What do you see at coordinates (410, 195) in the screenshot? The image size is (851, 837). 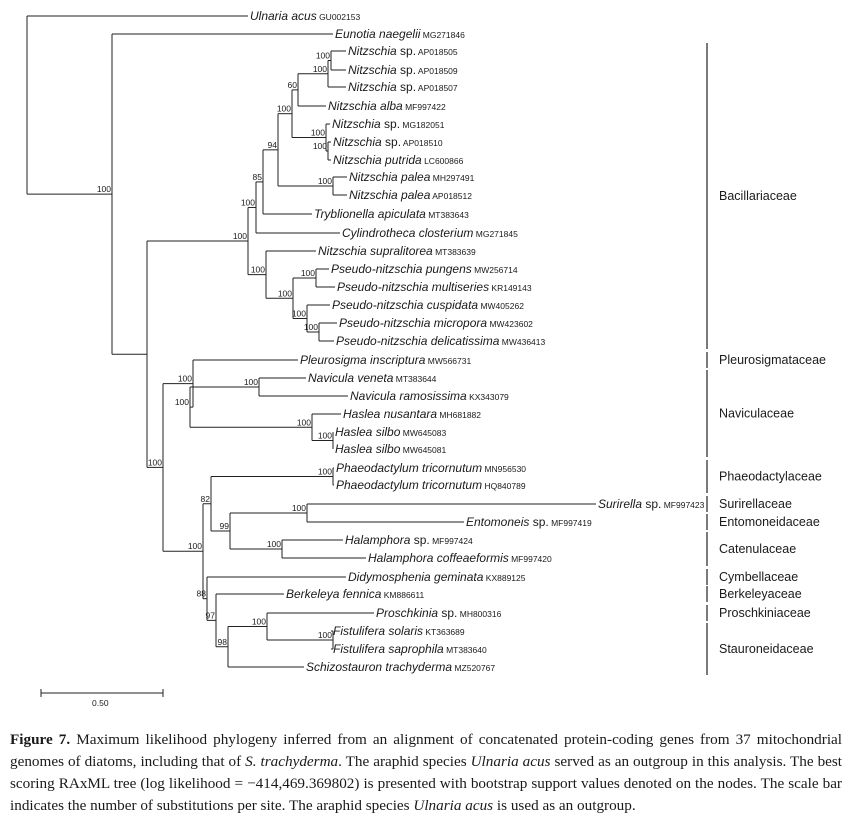 I see `leaf-label: Nitzschia palea AP018512` at bounding box center [410, 195].